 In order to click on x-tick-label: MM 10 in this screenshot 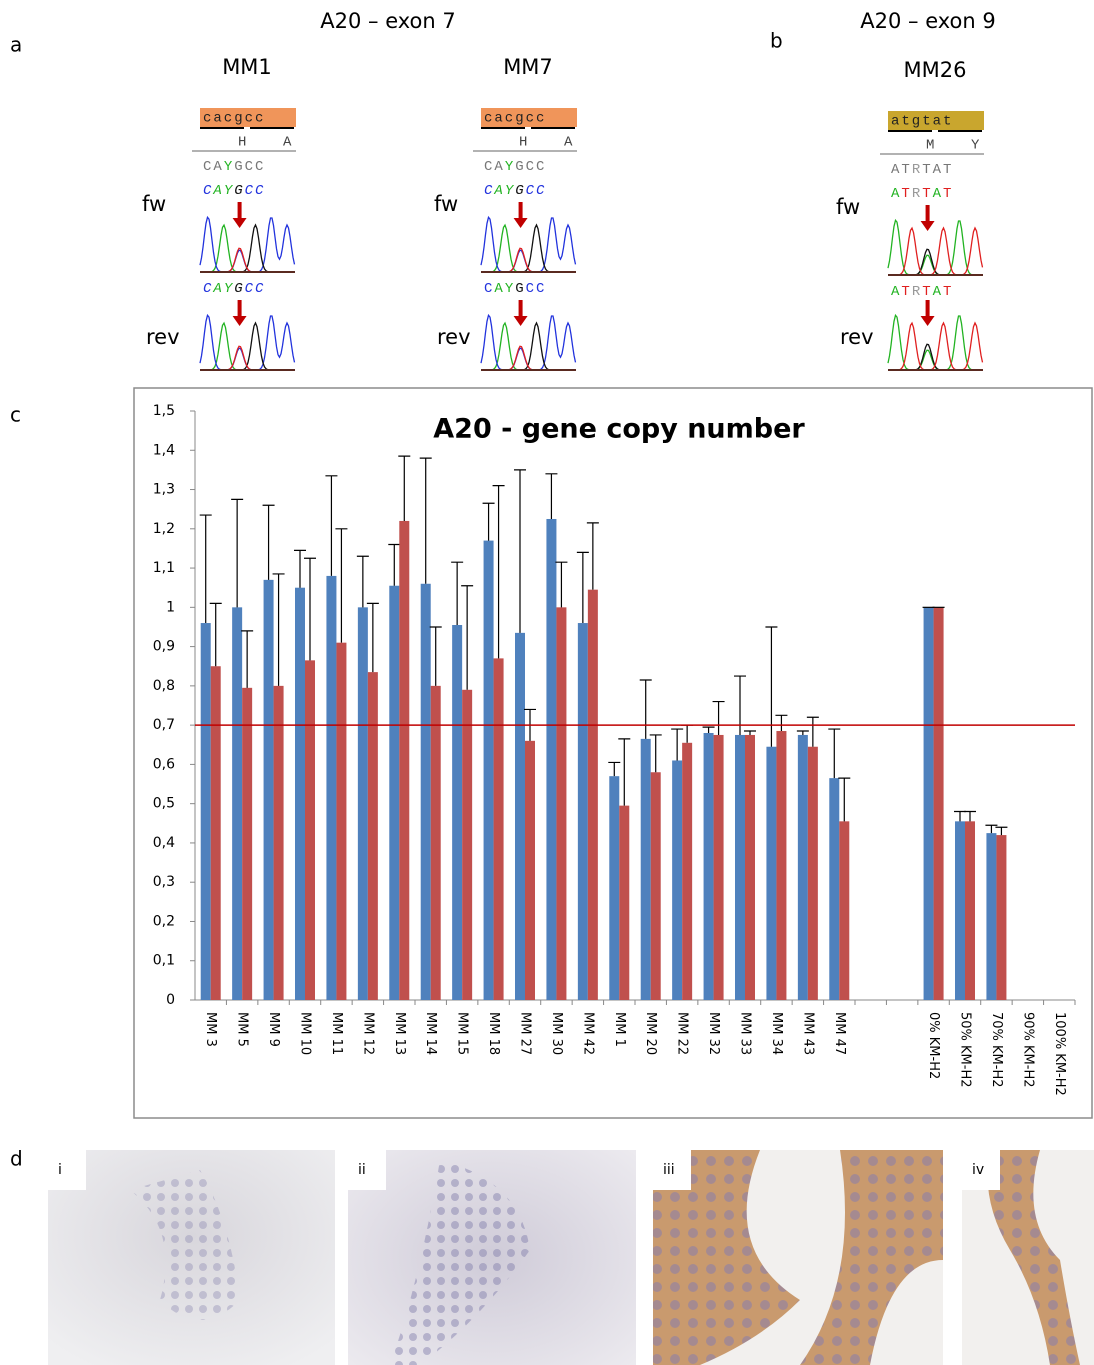, I will do `click(305, 1033)`.